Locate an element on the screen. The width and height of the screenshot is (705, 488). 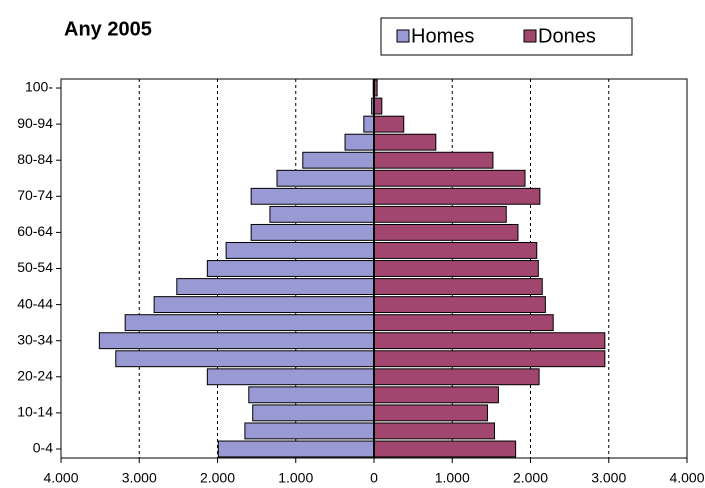
y-tick-label: 90-94 is located at coordinates (35, 123).